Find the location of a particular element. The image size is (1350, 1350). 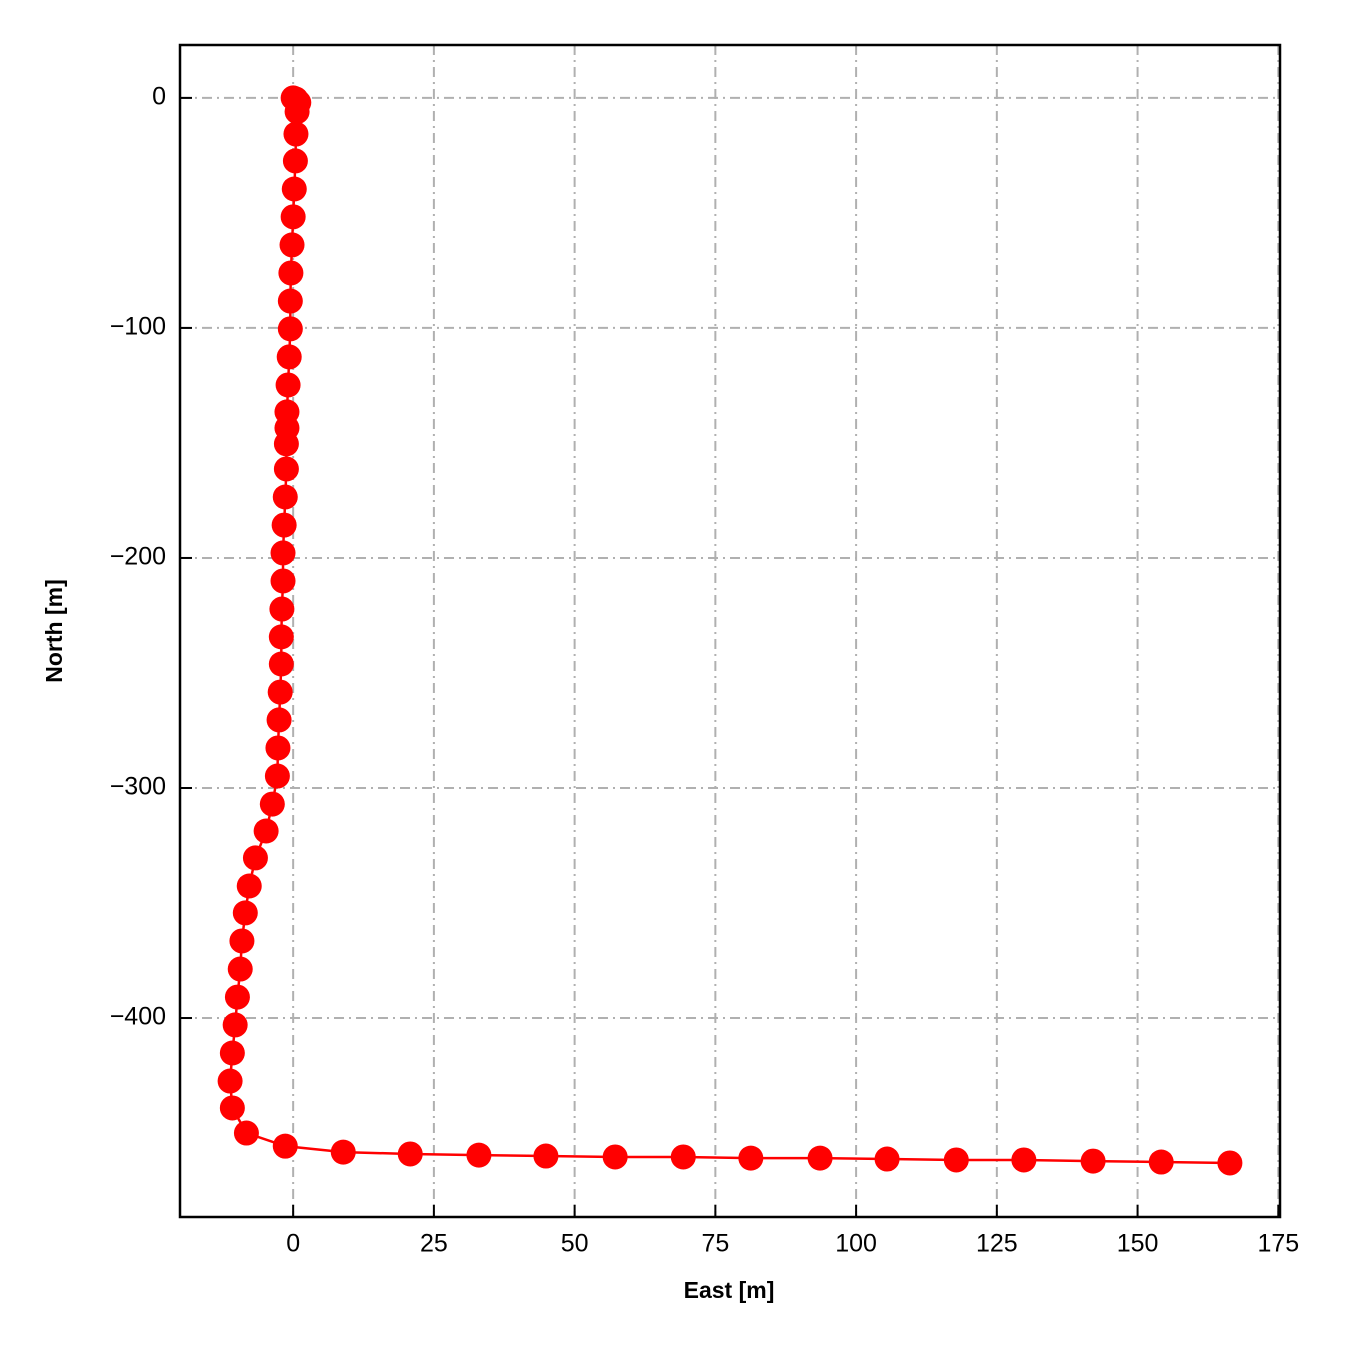

x-tick-label: 0 is located at coordinates (293, 1244).